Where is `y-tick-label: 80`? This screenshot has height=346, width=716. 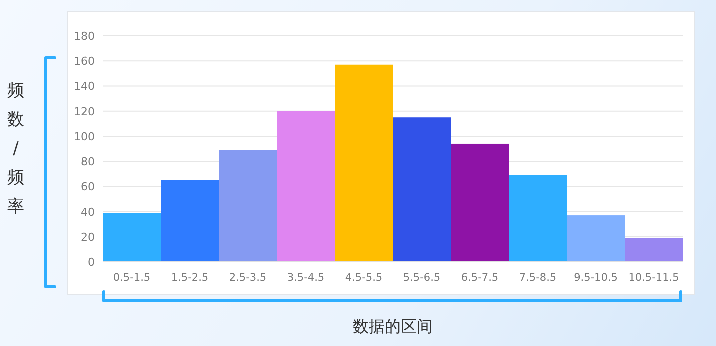
y-tick-label: 80 is located at coordinates (88, 162).